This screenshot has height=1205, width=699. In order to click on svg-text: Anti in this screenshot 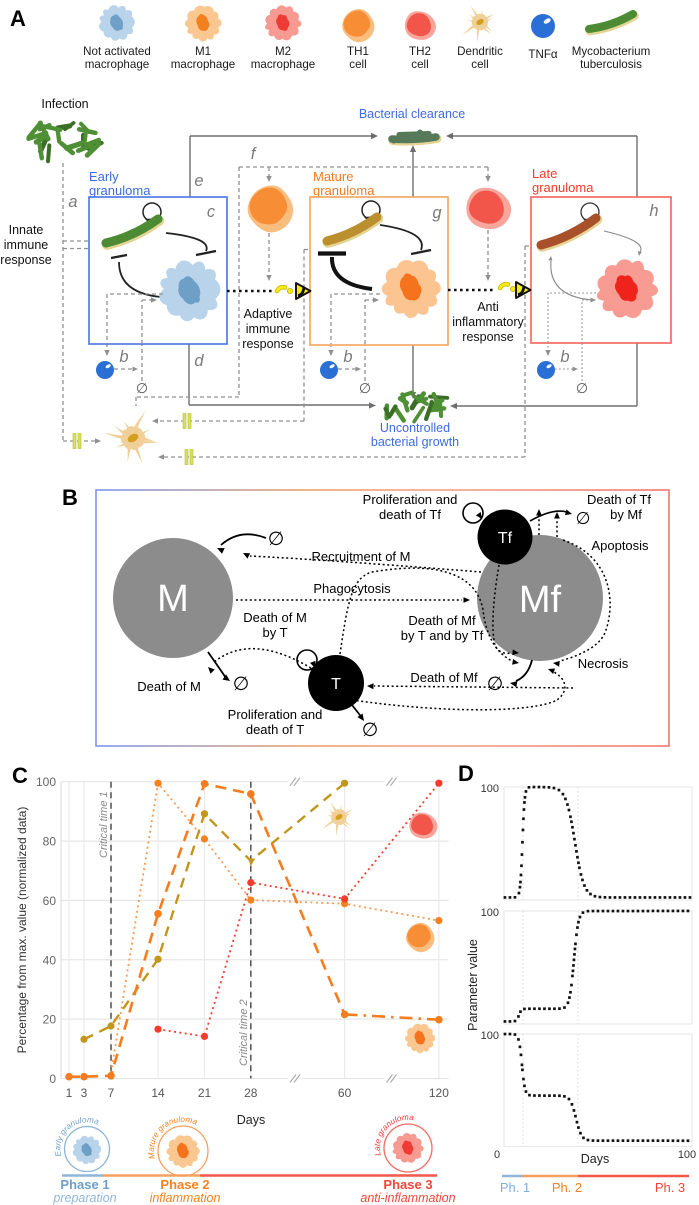, I will do `click(488, 307)`.